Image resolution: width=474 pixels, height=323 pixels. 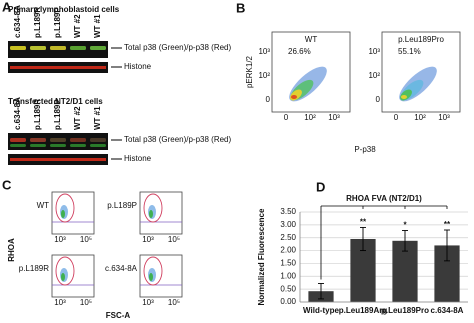 What do you see at coordinates (288, 263) in the screenshot?
I see `y-tick-label: 1.50` at bounding box center [288, 263].